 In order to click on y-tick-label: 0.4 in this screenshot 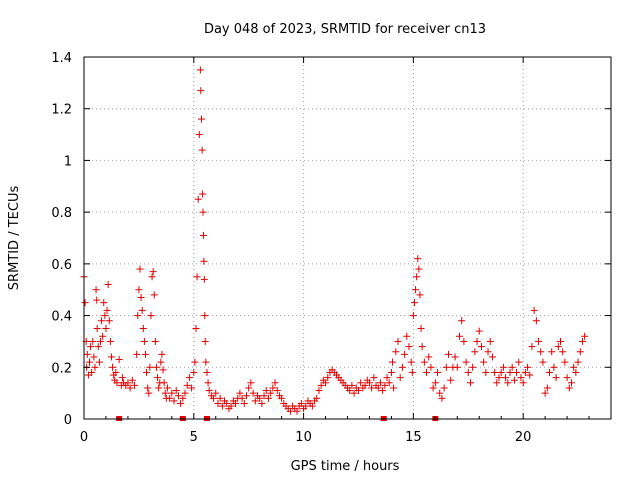, I will do `click(61, 317)`.